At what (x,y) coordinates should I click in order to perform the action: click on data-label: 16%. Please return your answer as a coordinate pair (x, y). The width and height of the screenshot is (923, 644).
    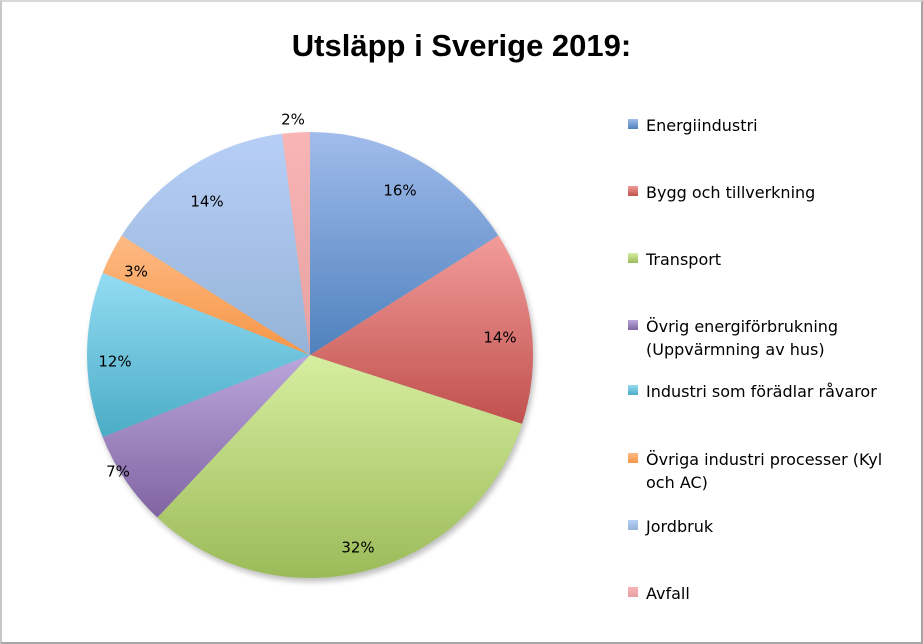
    Looking at the image, I should click on (399, 191).